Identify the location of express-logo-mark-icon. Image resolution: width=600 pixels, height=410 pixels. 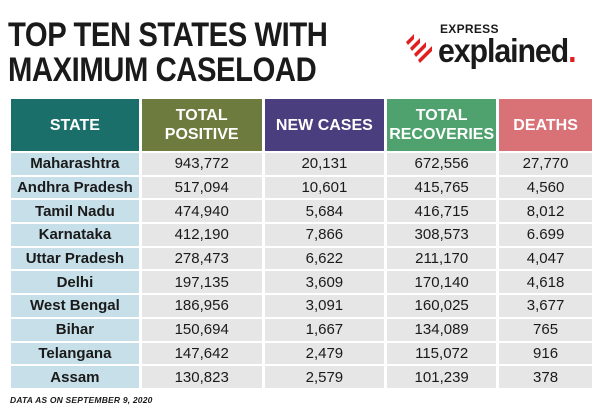
(419, 48).